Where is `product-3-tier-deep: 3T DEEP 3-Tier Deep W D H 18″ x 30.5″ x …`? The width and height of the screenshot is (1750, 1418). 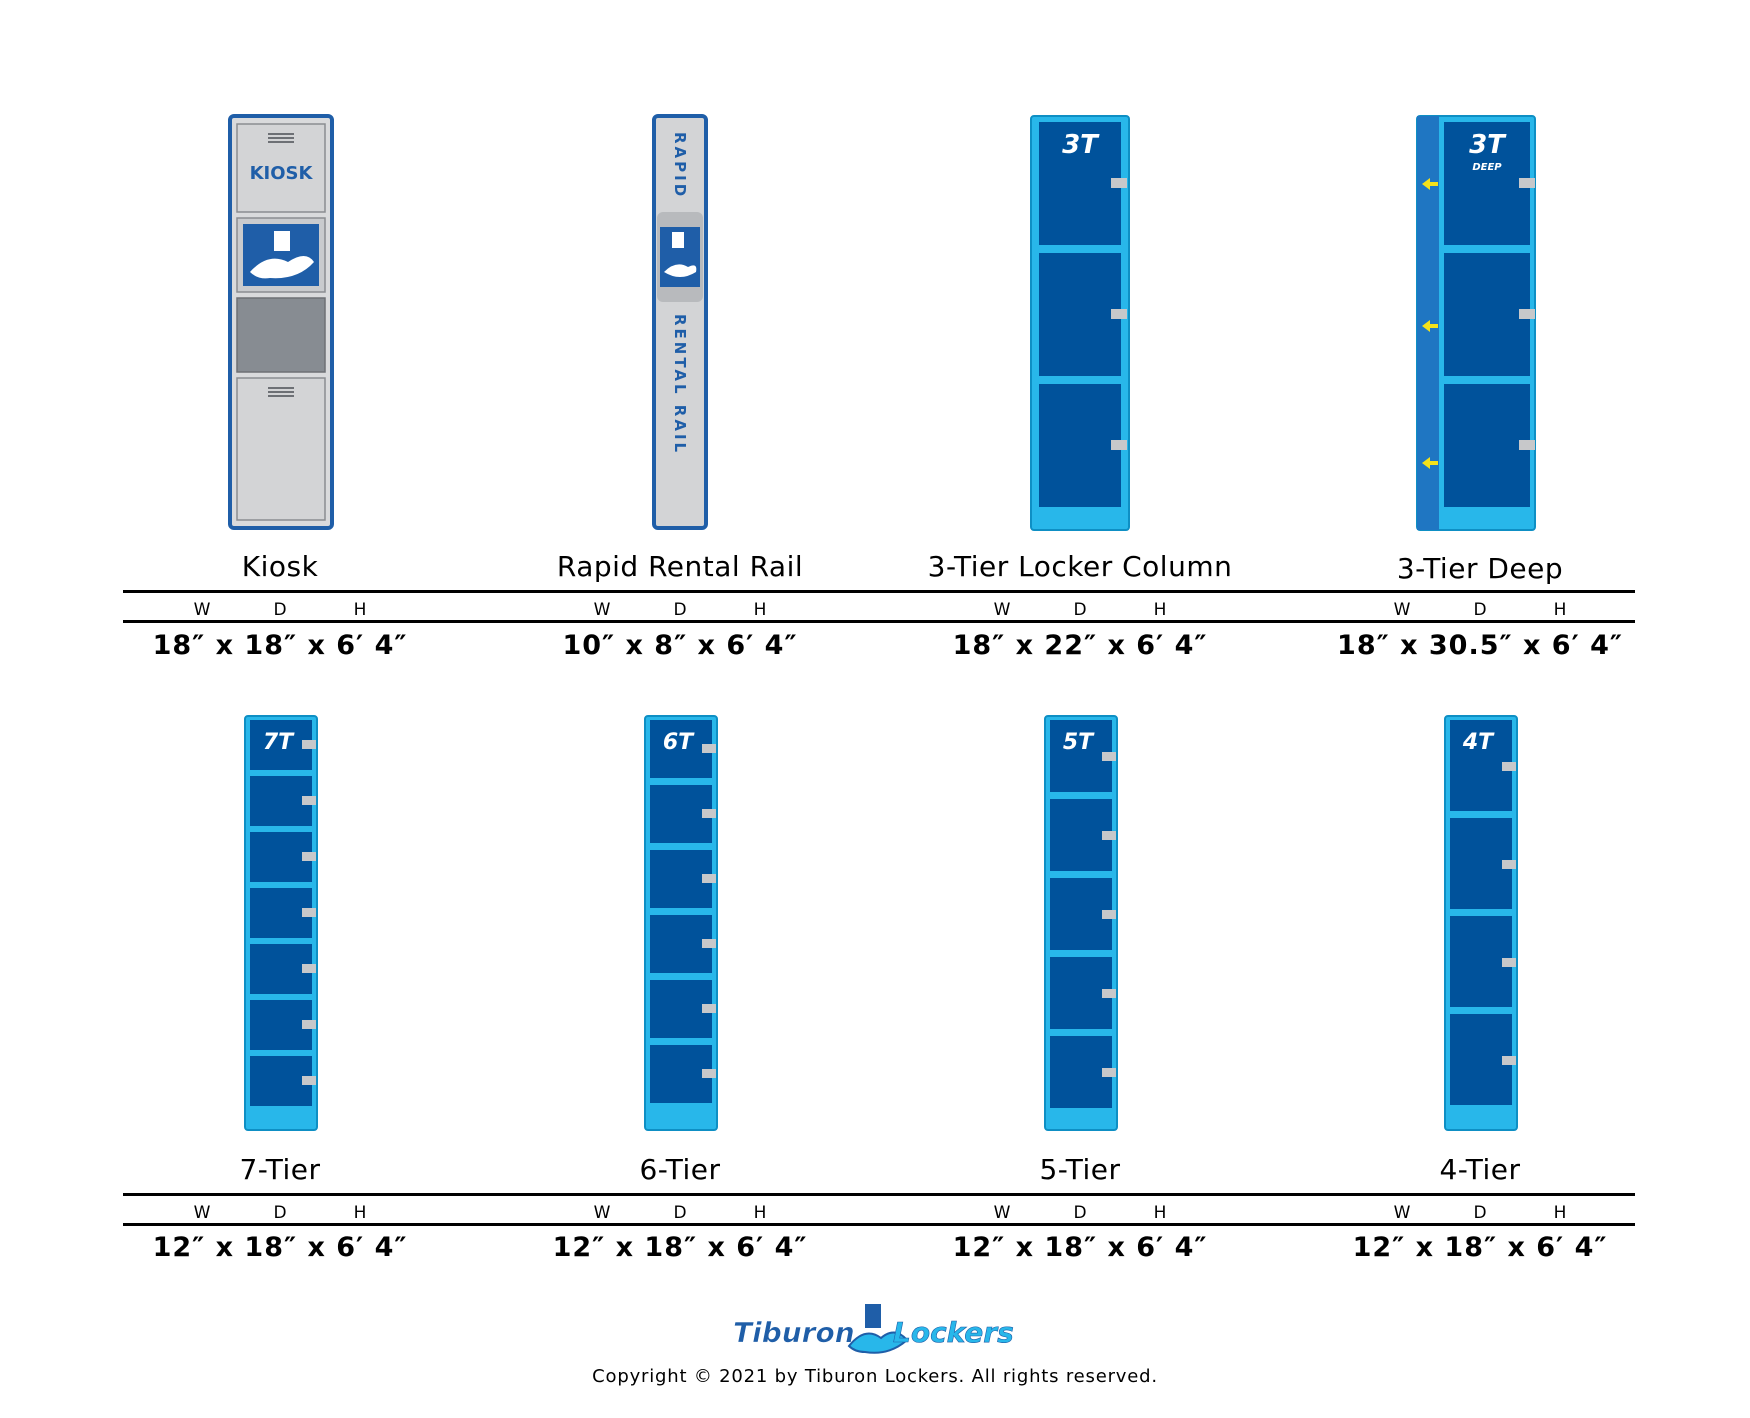
product-3-tier-deep: 3T DEEP 3-Tier Deep W D H 18″ x 30.5″ x … is located at coordinates (1480, 350).